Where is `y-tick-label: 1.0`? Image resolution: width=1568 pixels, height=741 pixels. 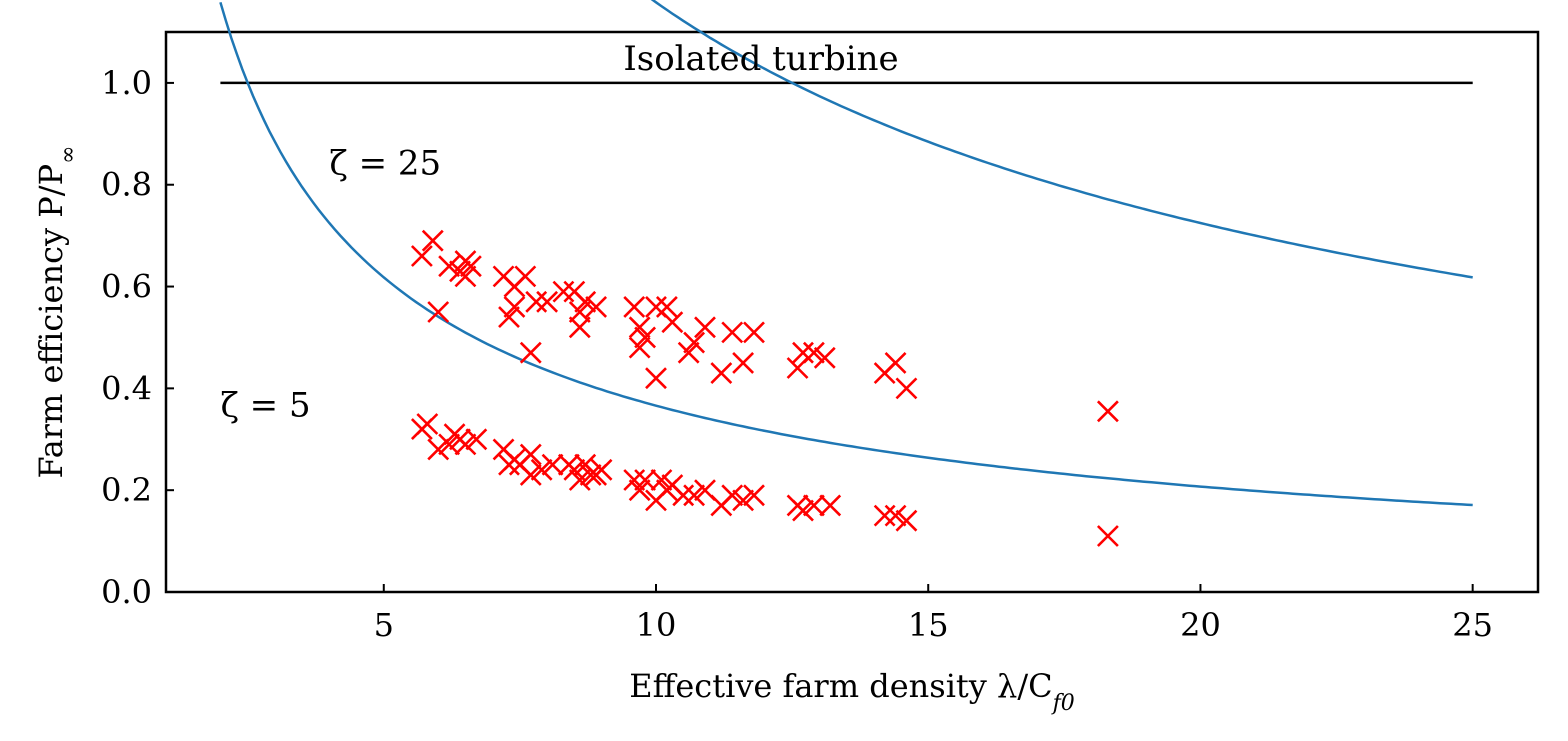
y-tick-label: 1.0 is located at coordinates (126, 83).